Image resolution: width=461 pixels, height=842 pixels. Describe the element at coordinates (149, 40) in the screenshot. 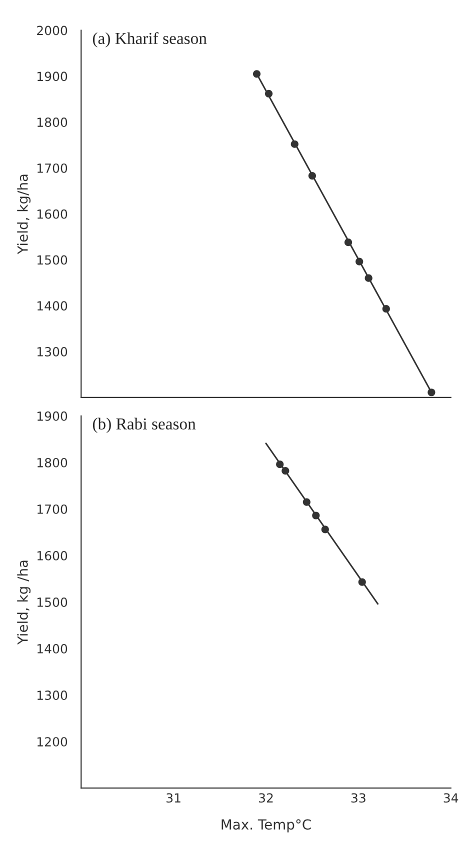

I see `chart-title: (a) Kharif season` at that location.